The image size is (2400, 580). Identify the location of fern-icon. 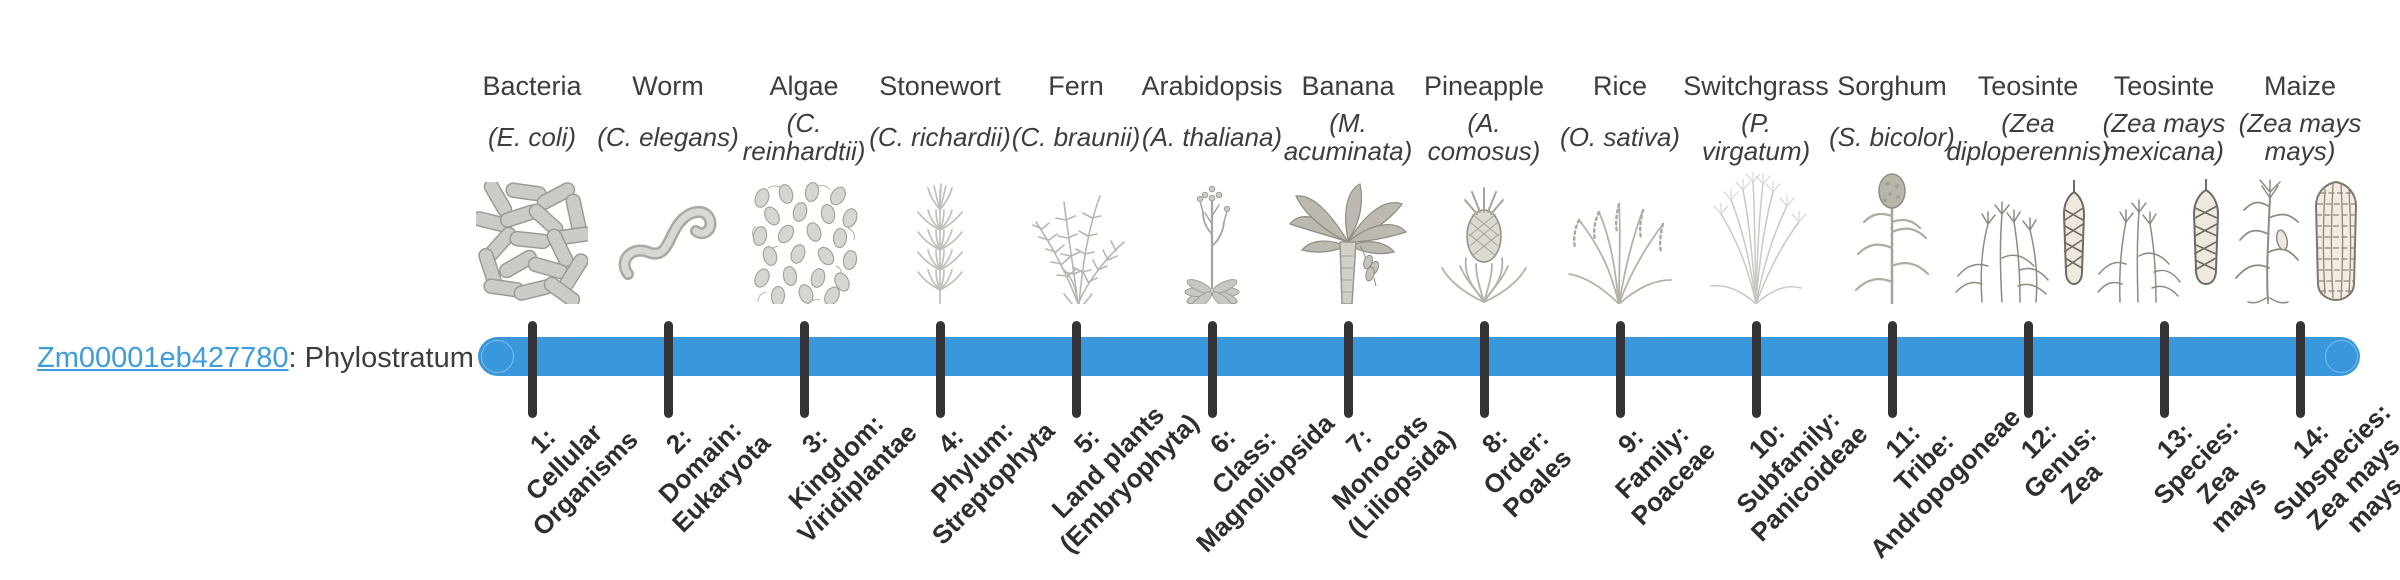
(1076, 236).